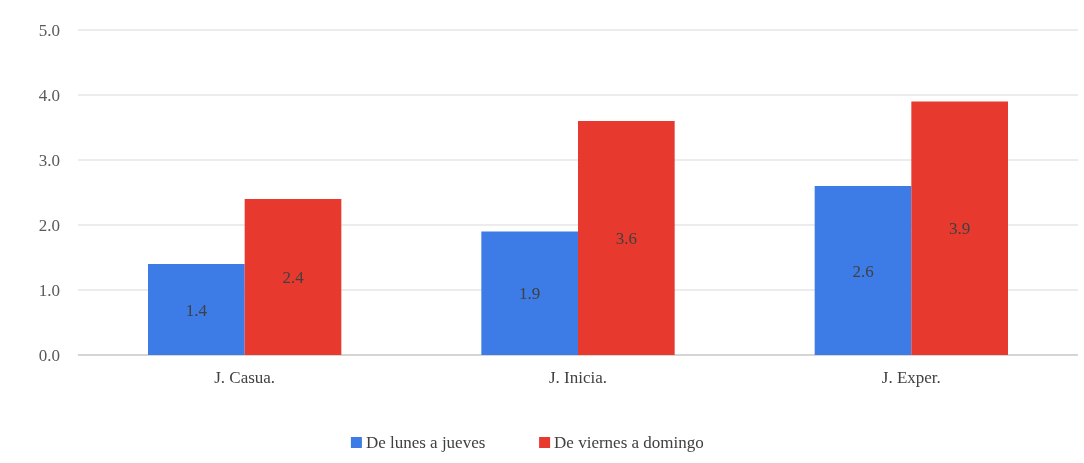 The image size is (1084, 463). Describe the element at coordinates (245, 377) in the screenshot. I see `x-tick-label: J. Casua.` at that location.